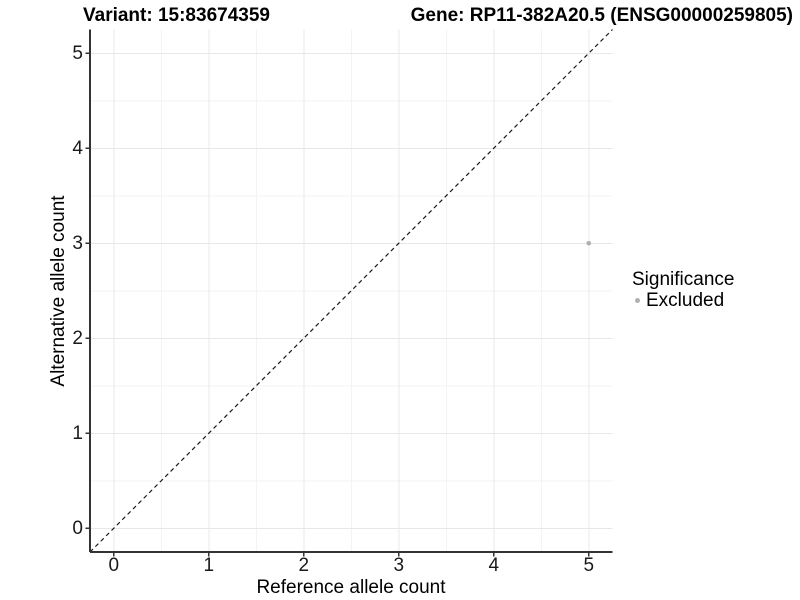 This screenshot has width=800, height=600. What do you see at coordinates (351, 587) in the screenshot?
I see `x-axis-label: Reference allele count` at bounding box center [351, 587].